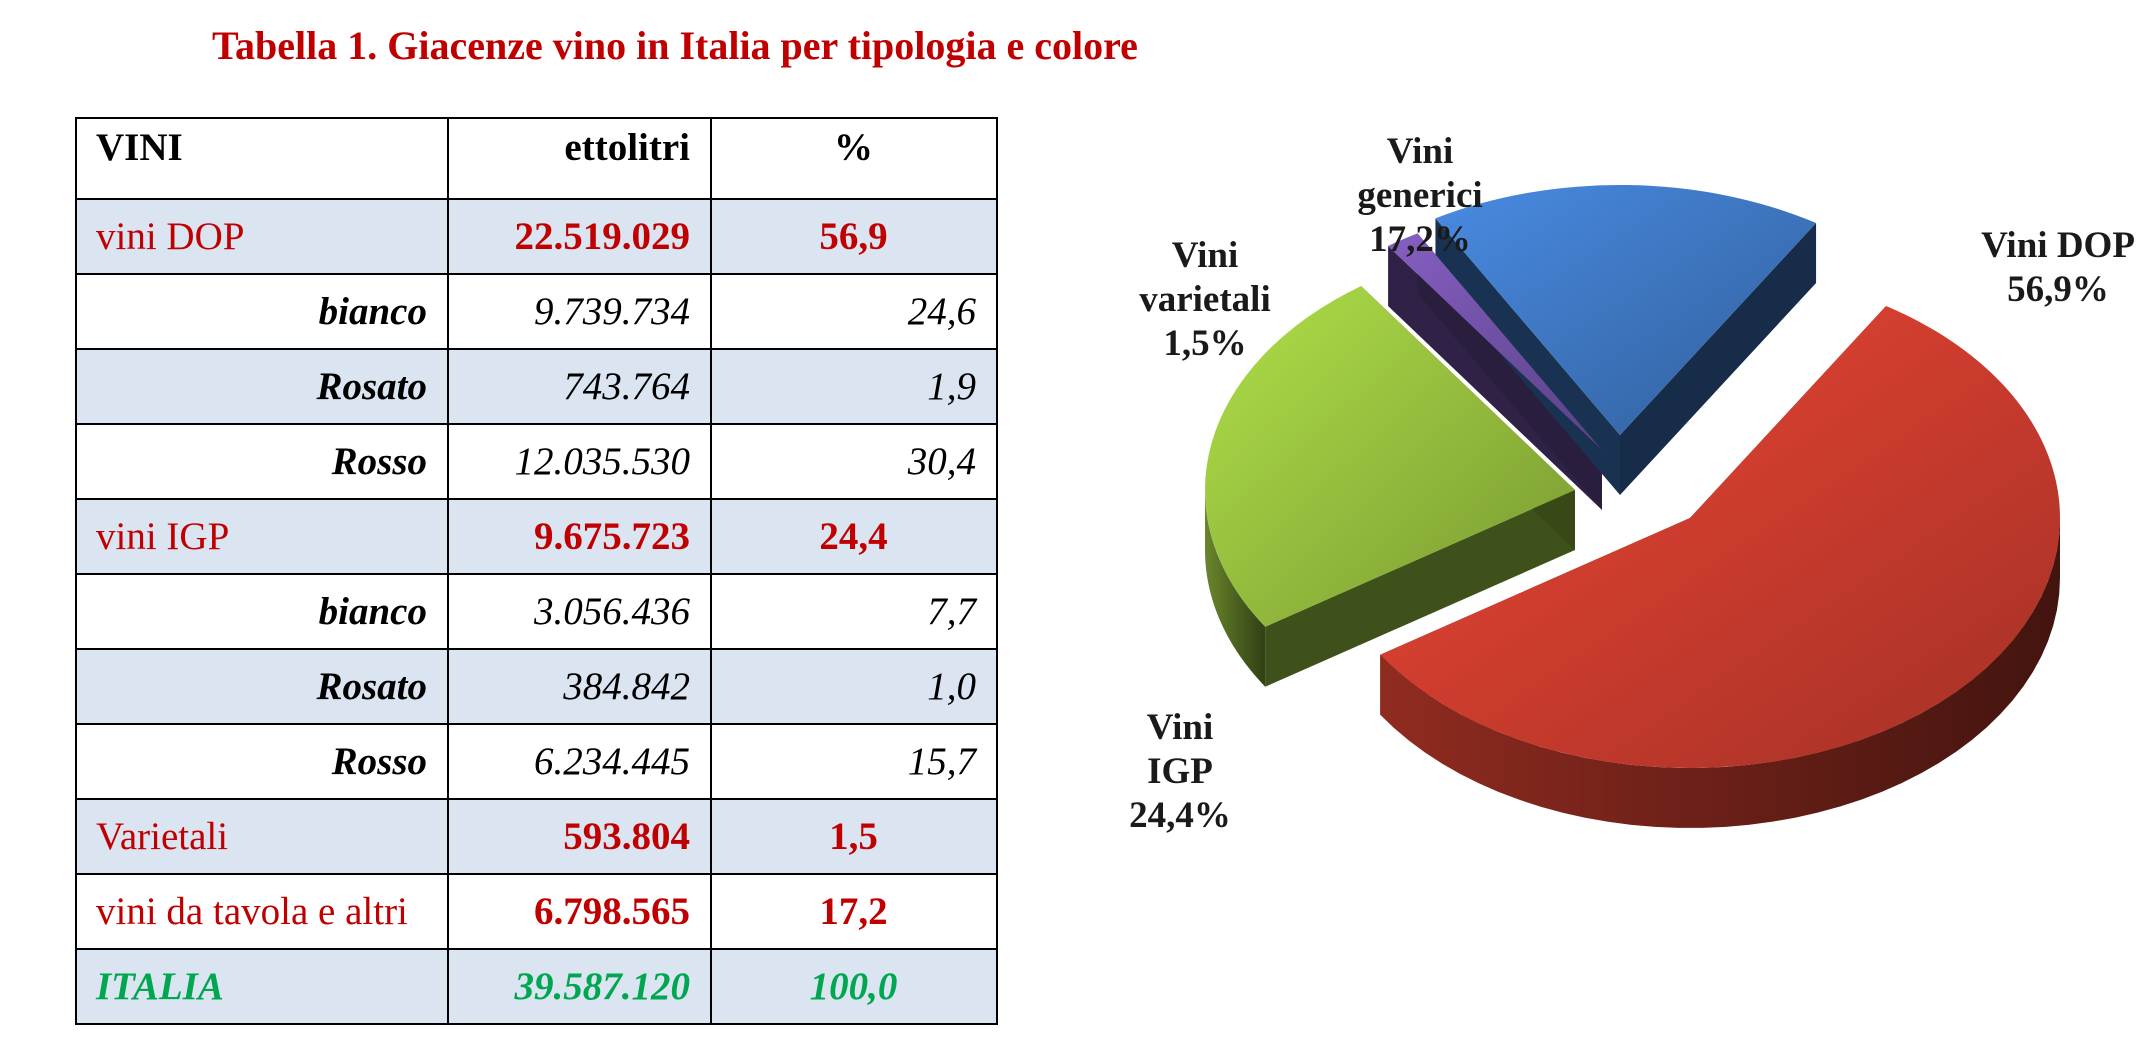  Describe the element at coordinates (262, 836) in the screenshot. I see `row-label: Varietali` at that location.